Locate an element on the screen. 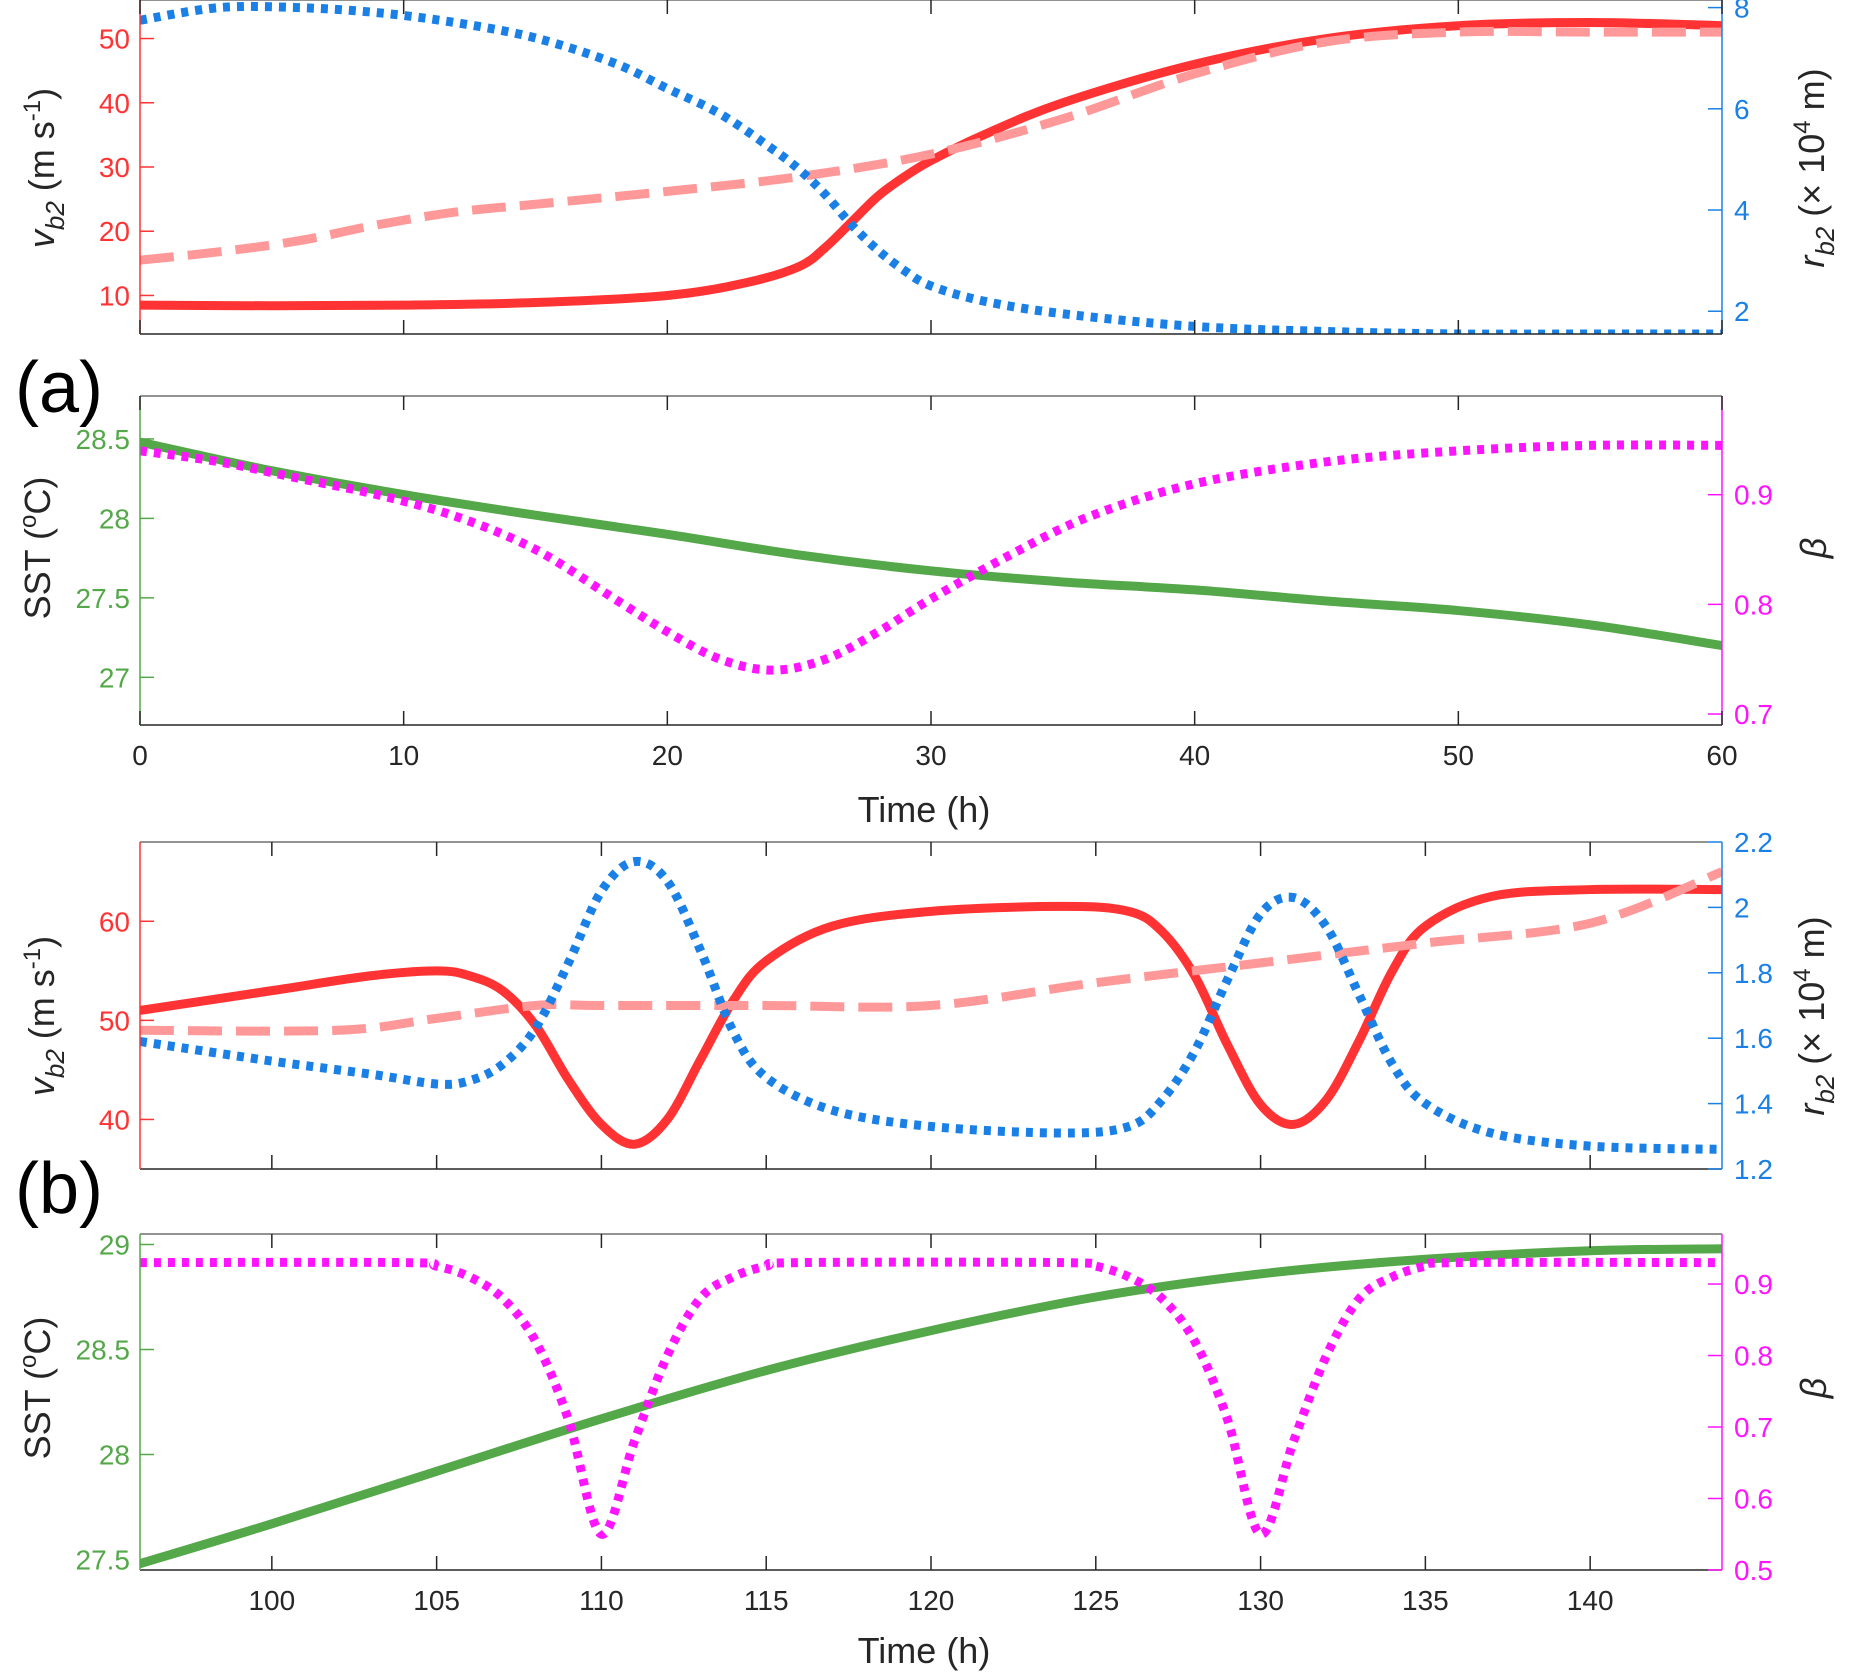  panel-label-b: (b) is located at coordinates (59, 1189).